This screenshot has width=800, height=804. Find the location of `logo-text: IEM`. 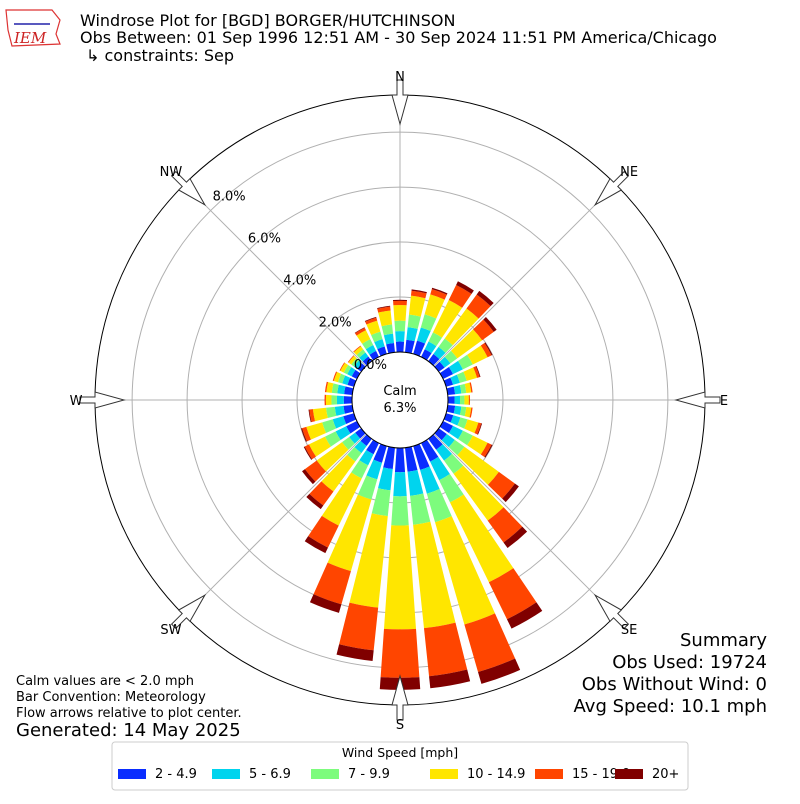

logo-text: IEM is located at coordinates (30, 38).